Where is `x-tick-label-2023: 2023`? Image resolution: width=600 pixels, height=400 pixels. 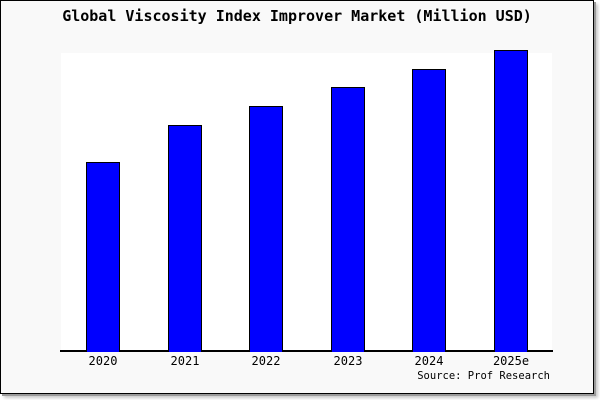 x-tick-label-2023: 2023 is located at coordinates (348, 361).